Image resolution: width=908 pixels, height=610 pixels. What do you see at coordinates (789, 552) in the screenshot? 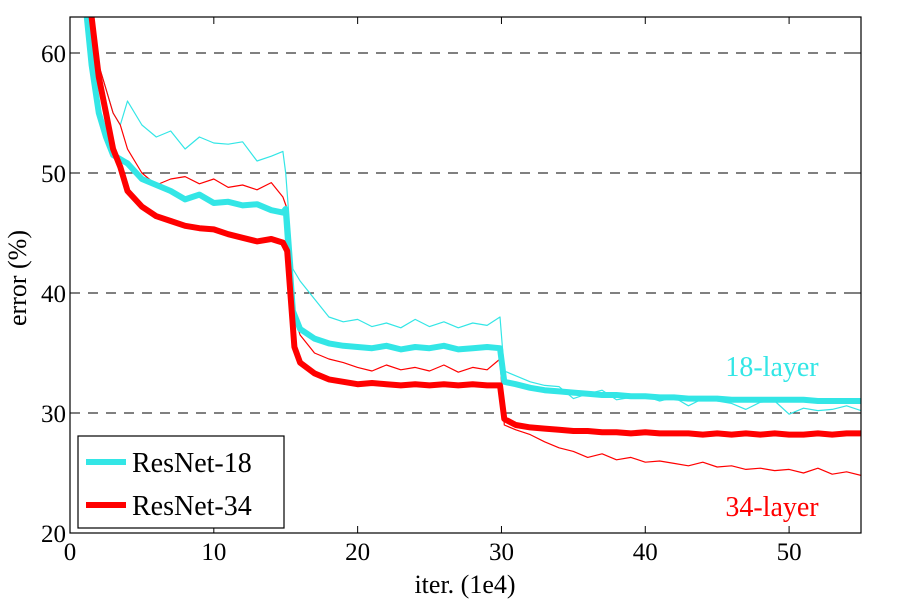
I see `x-tick-label: 50` at bounding box center [789, 552].